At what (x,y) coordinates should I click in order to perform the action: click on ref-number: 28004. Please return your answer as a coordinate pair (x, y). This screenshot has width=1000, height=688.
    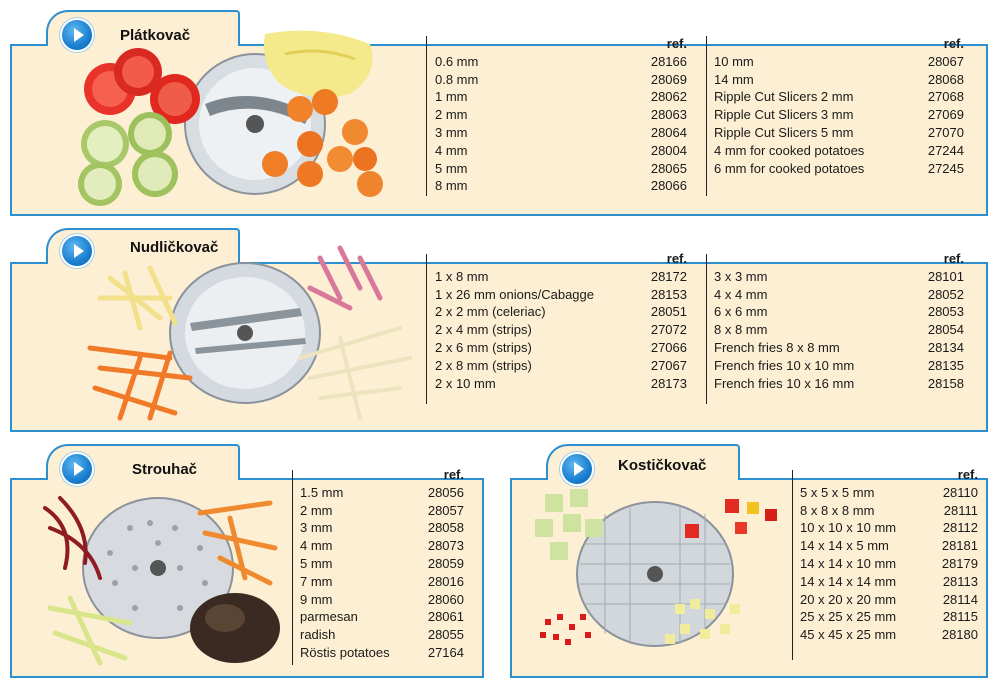
    Looking at the image, I should click on (668, 150).